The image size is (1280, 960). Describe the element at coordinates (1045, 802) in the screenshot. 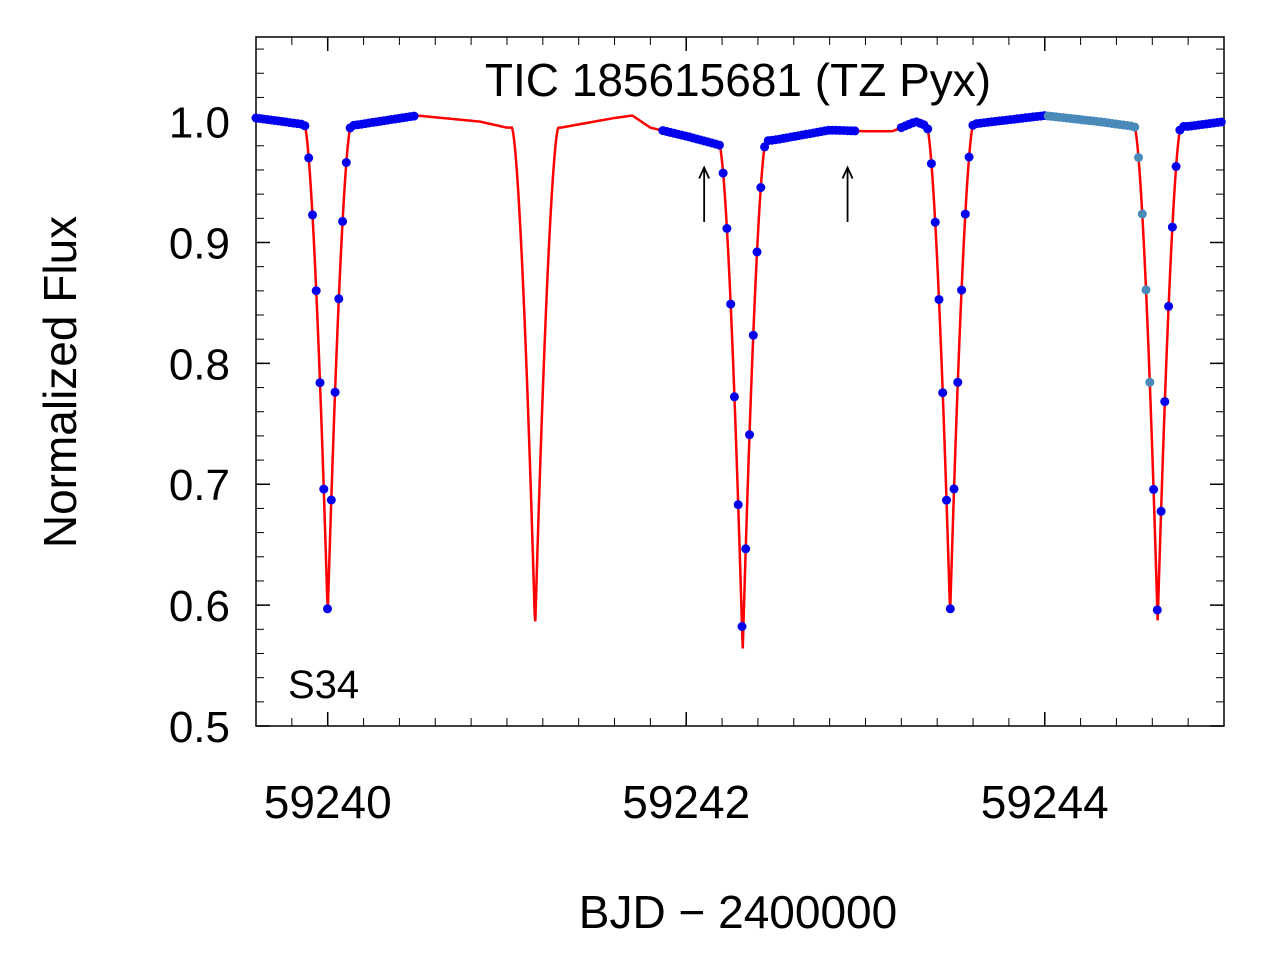

I see `x-tick-label: 59244` at that location.